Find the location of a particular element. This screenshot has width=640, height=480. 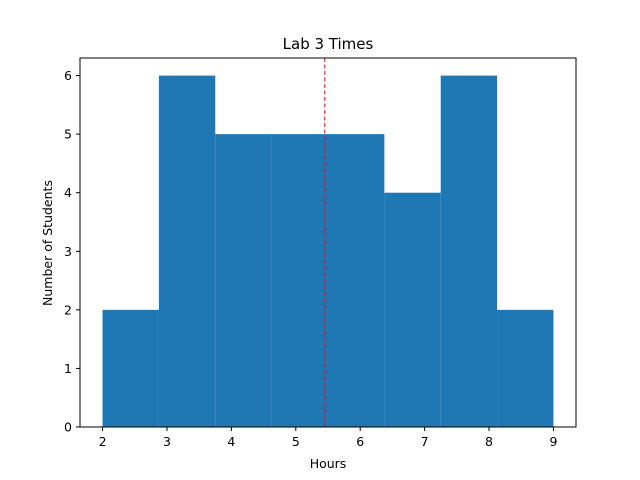

x-tick-label: 2 is located at coordinates (103, 441).